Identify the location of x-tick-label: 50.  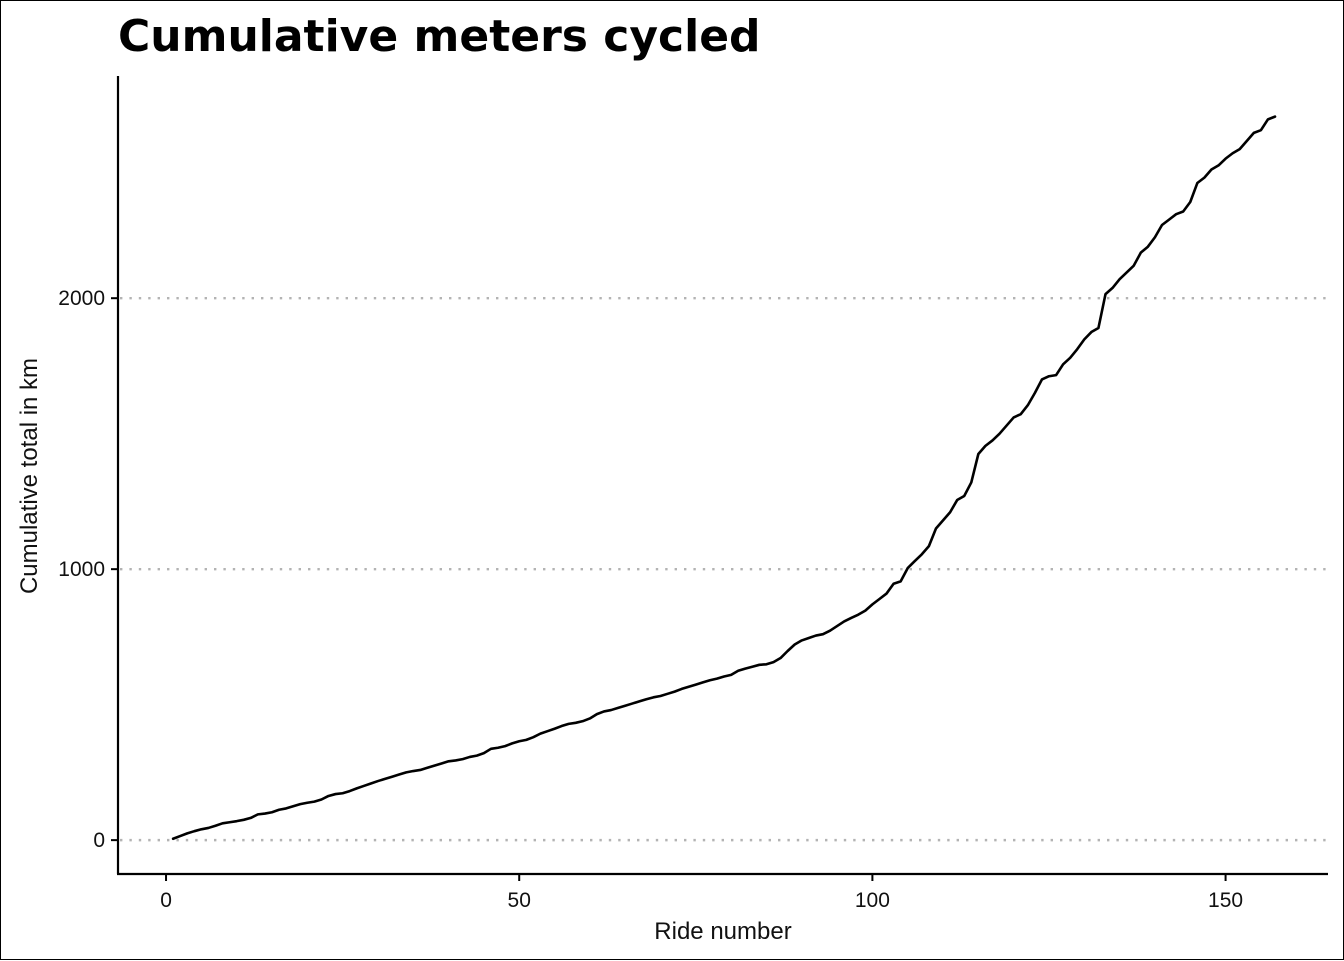
(519, 900).